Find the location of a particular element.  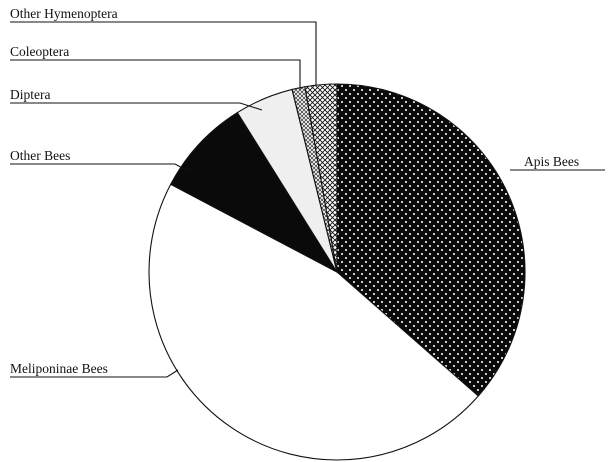

leader-line-diptera is located at coordinates (136, 106).